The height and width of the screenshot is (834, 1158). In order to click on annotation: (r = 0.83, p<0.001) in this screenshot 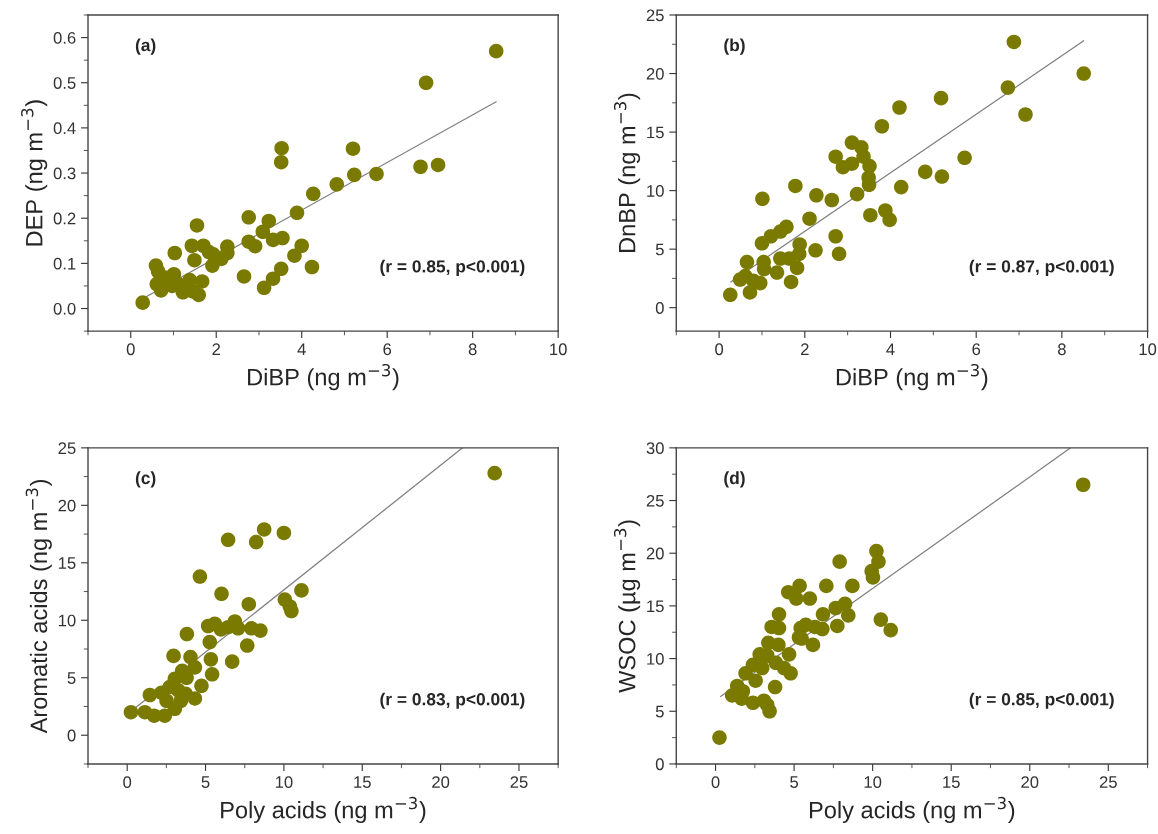, I will do `click(452, 700)`.